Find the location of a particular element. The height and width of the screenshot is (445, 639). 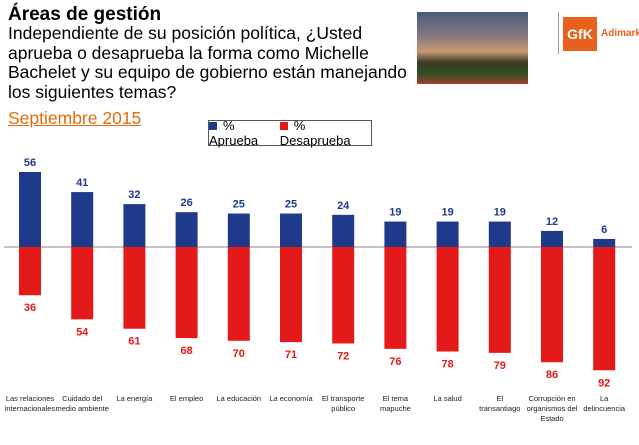

legend: % Aprueba % Desaprueba is located at coordinates (290, 133).